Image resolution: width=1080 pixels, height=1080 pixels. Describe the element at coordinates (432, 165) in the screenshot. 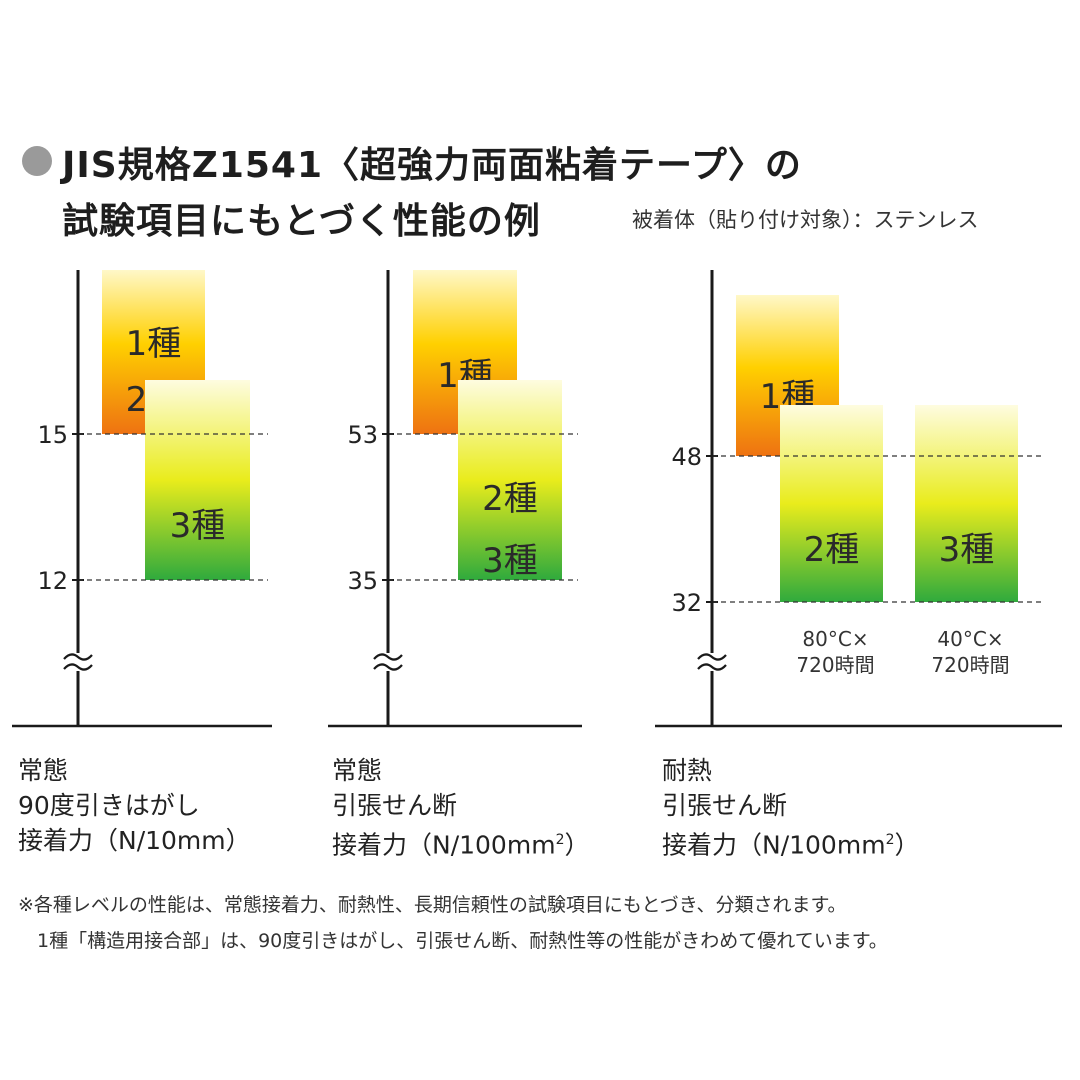

I see `chart-title-line-1: JIS規格Z1541〈超強力両面粘着テープ〉の` at that location.